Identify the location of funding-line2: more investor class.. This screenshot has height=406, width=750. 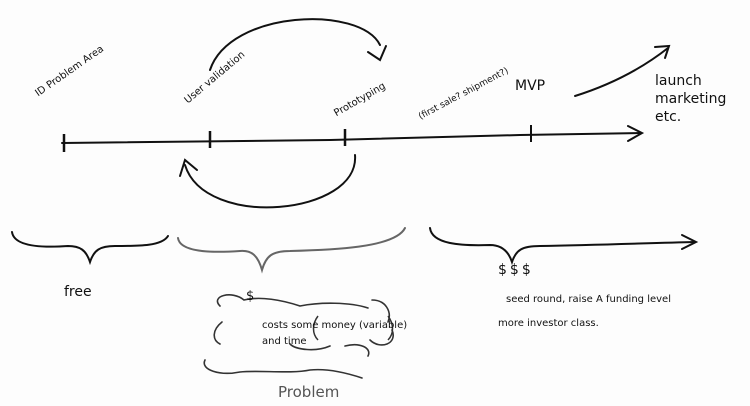
(548, 324).